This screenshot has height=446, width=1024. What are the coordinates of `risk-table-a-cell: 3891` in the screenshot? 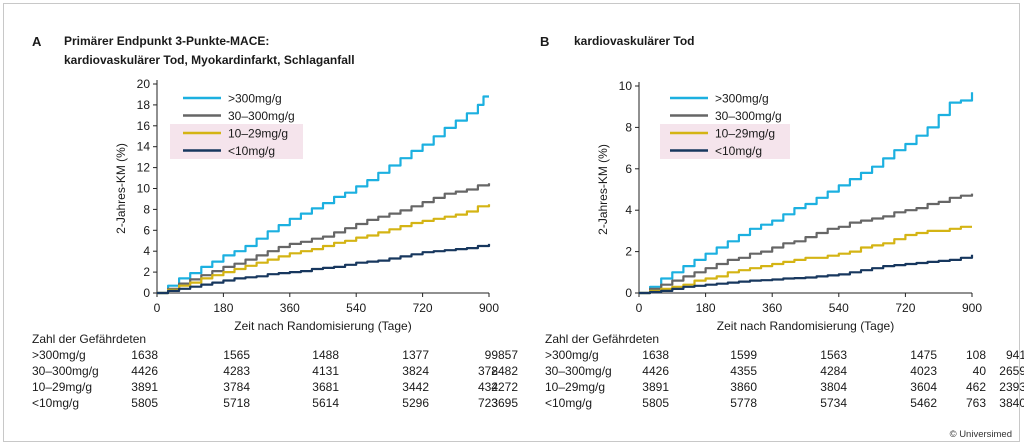 It's located at (144, 387).